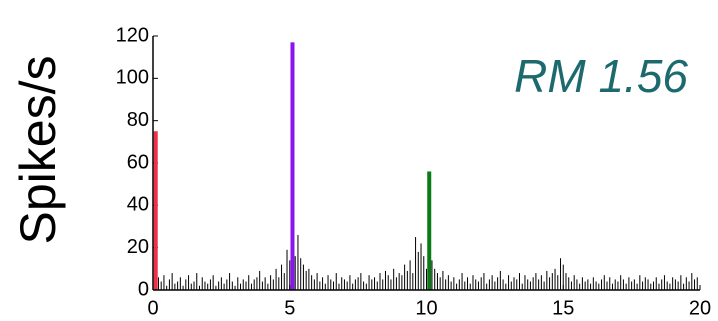  What do you see at coordinates (700, 308) in the screenshot?
I see `x-tick-label: 20` at bounding box center [700, 308].